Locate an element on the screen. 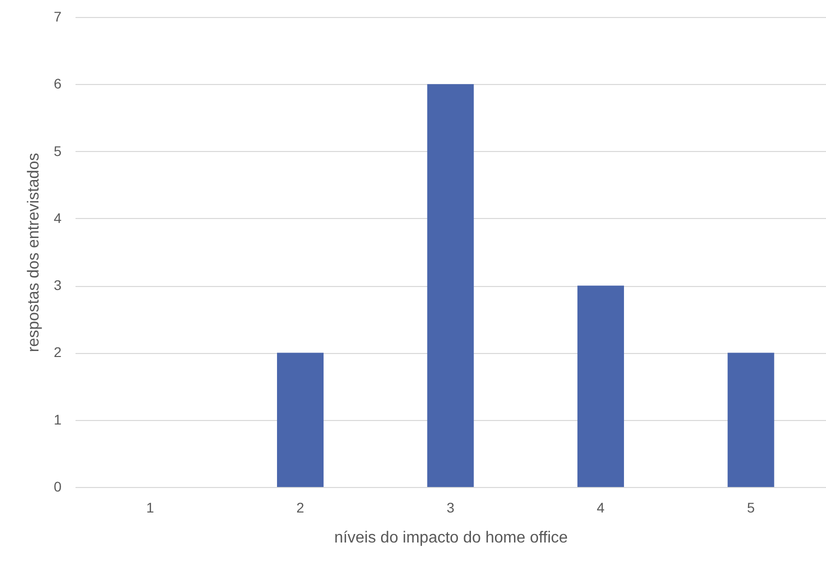 This screenshot has width=826, height=565. x-tick-label: 1 is located at coordinates (150, 508).